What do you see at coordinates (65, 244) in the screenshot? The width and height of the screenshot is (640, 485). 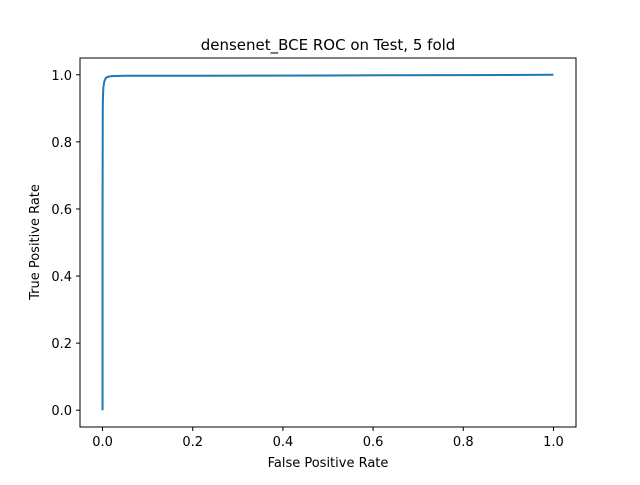 I see `y-axis-ticks: 0.0 0.2 0.4 0.6 0.8 1.0` at bounding box center [65, 244].